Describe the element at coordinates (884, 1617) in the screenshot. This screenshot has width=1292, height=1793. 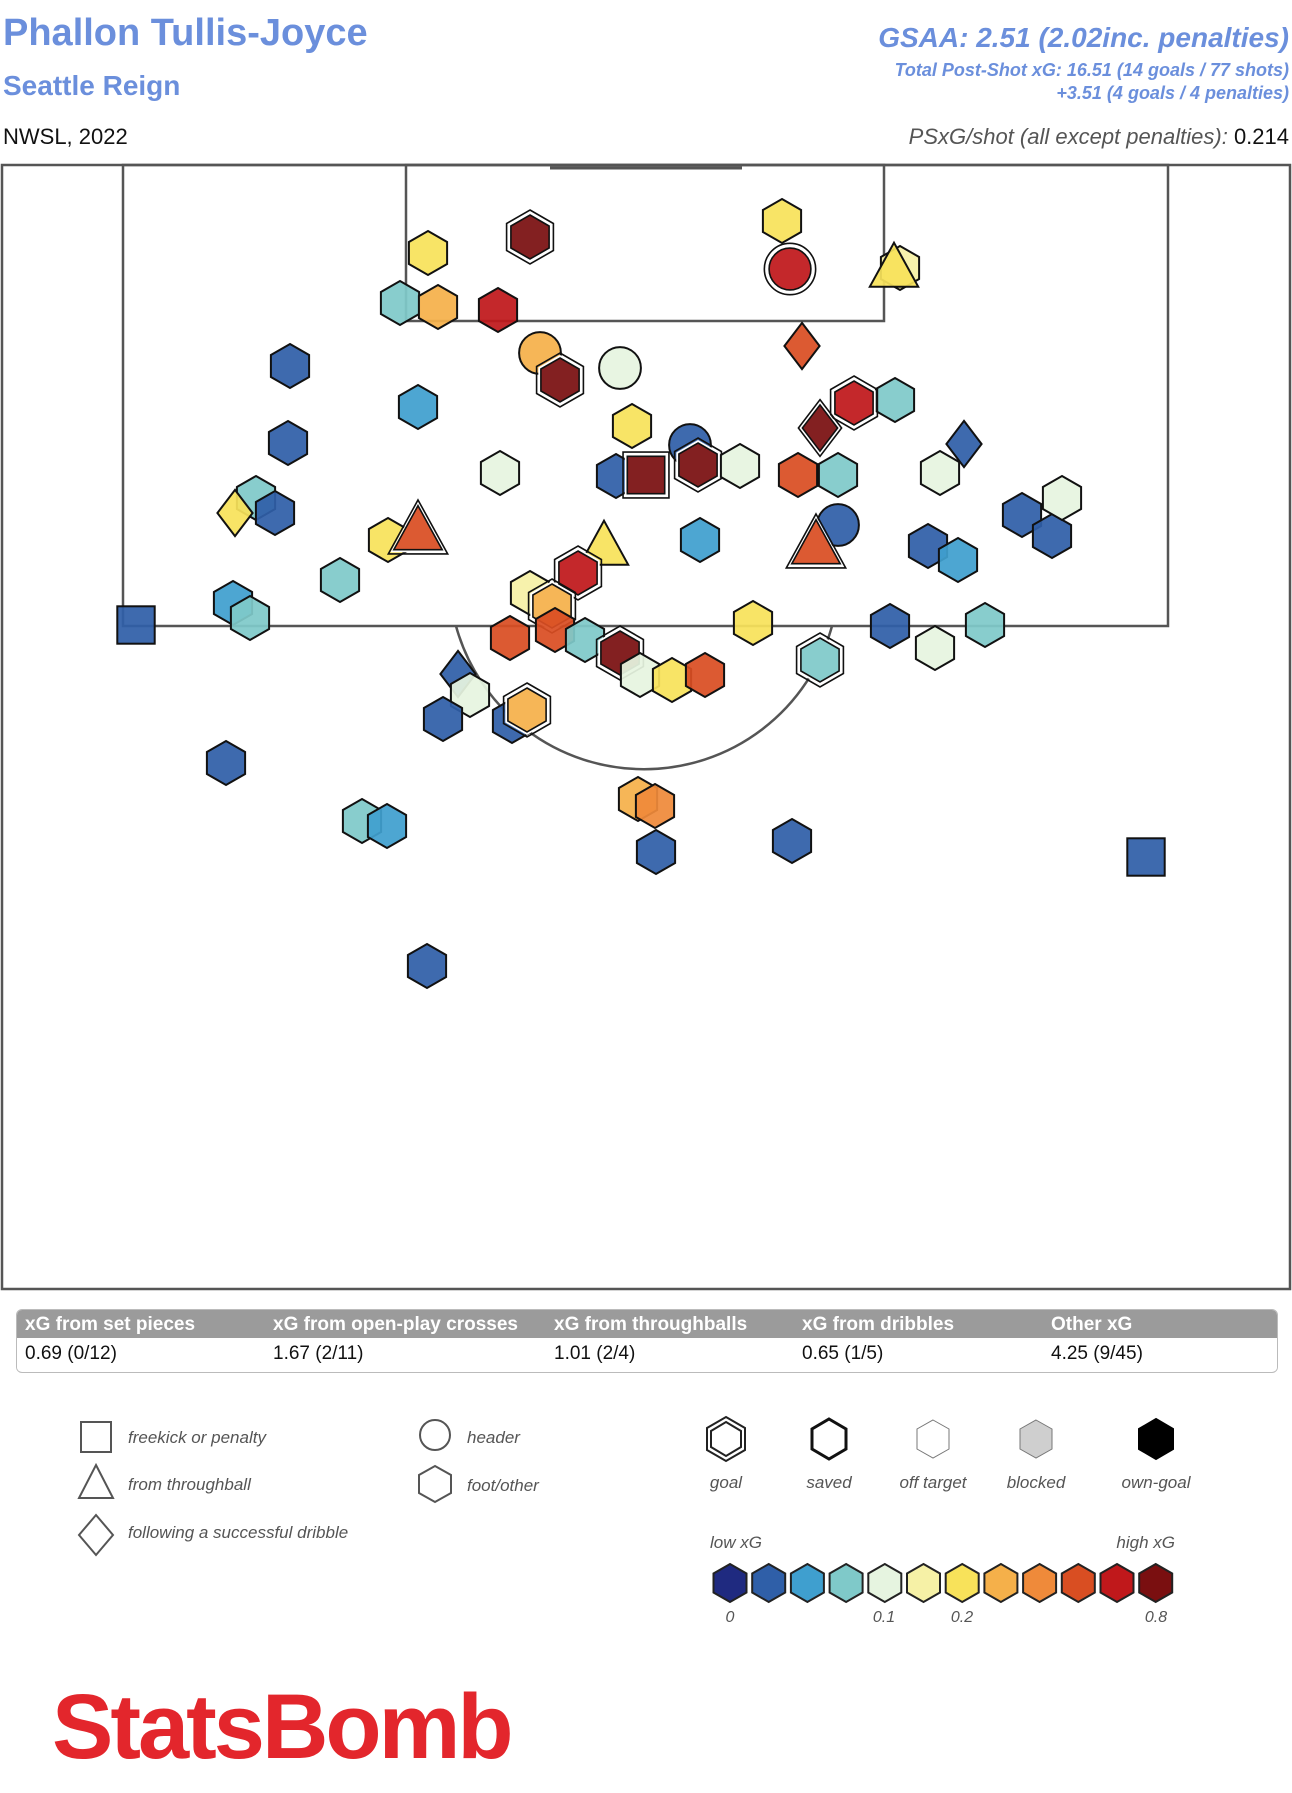
I see `scale-tick-0-1: 0.1` at that location.